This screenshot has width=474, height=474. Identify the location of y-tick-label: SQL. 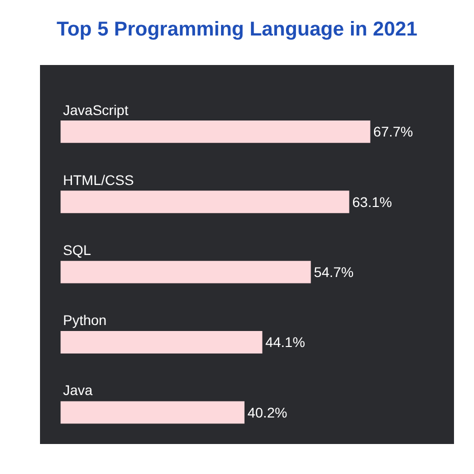
(77, 250).